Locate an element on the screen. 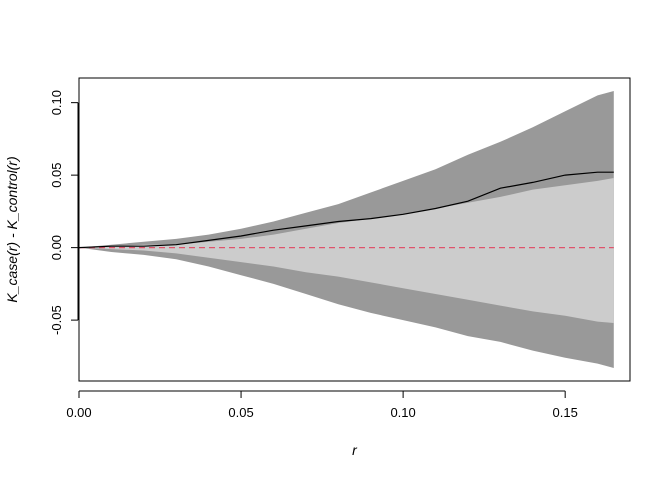 The height and width of the screenshot is (480, 672). y-tick-label: 0.10 is located at coordinates (56, 102).